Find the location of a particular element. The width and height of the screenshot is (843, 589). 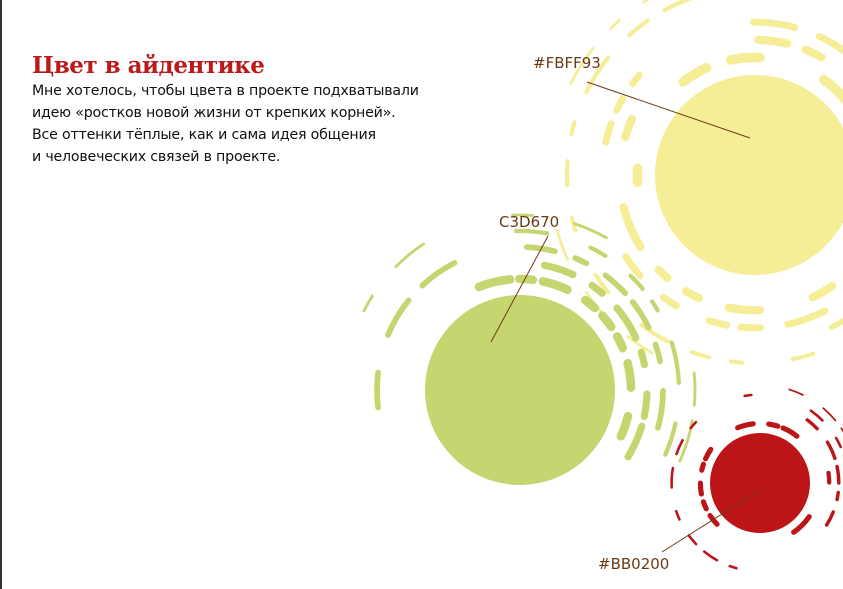

page-edge is located at coordinates (1, 294).